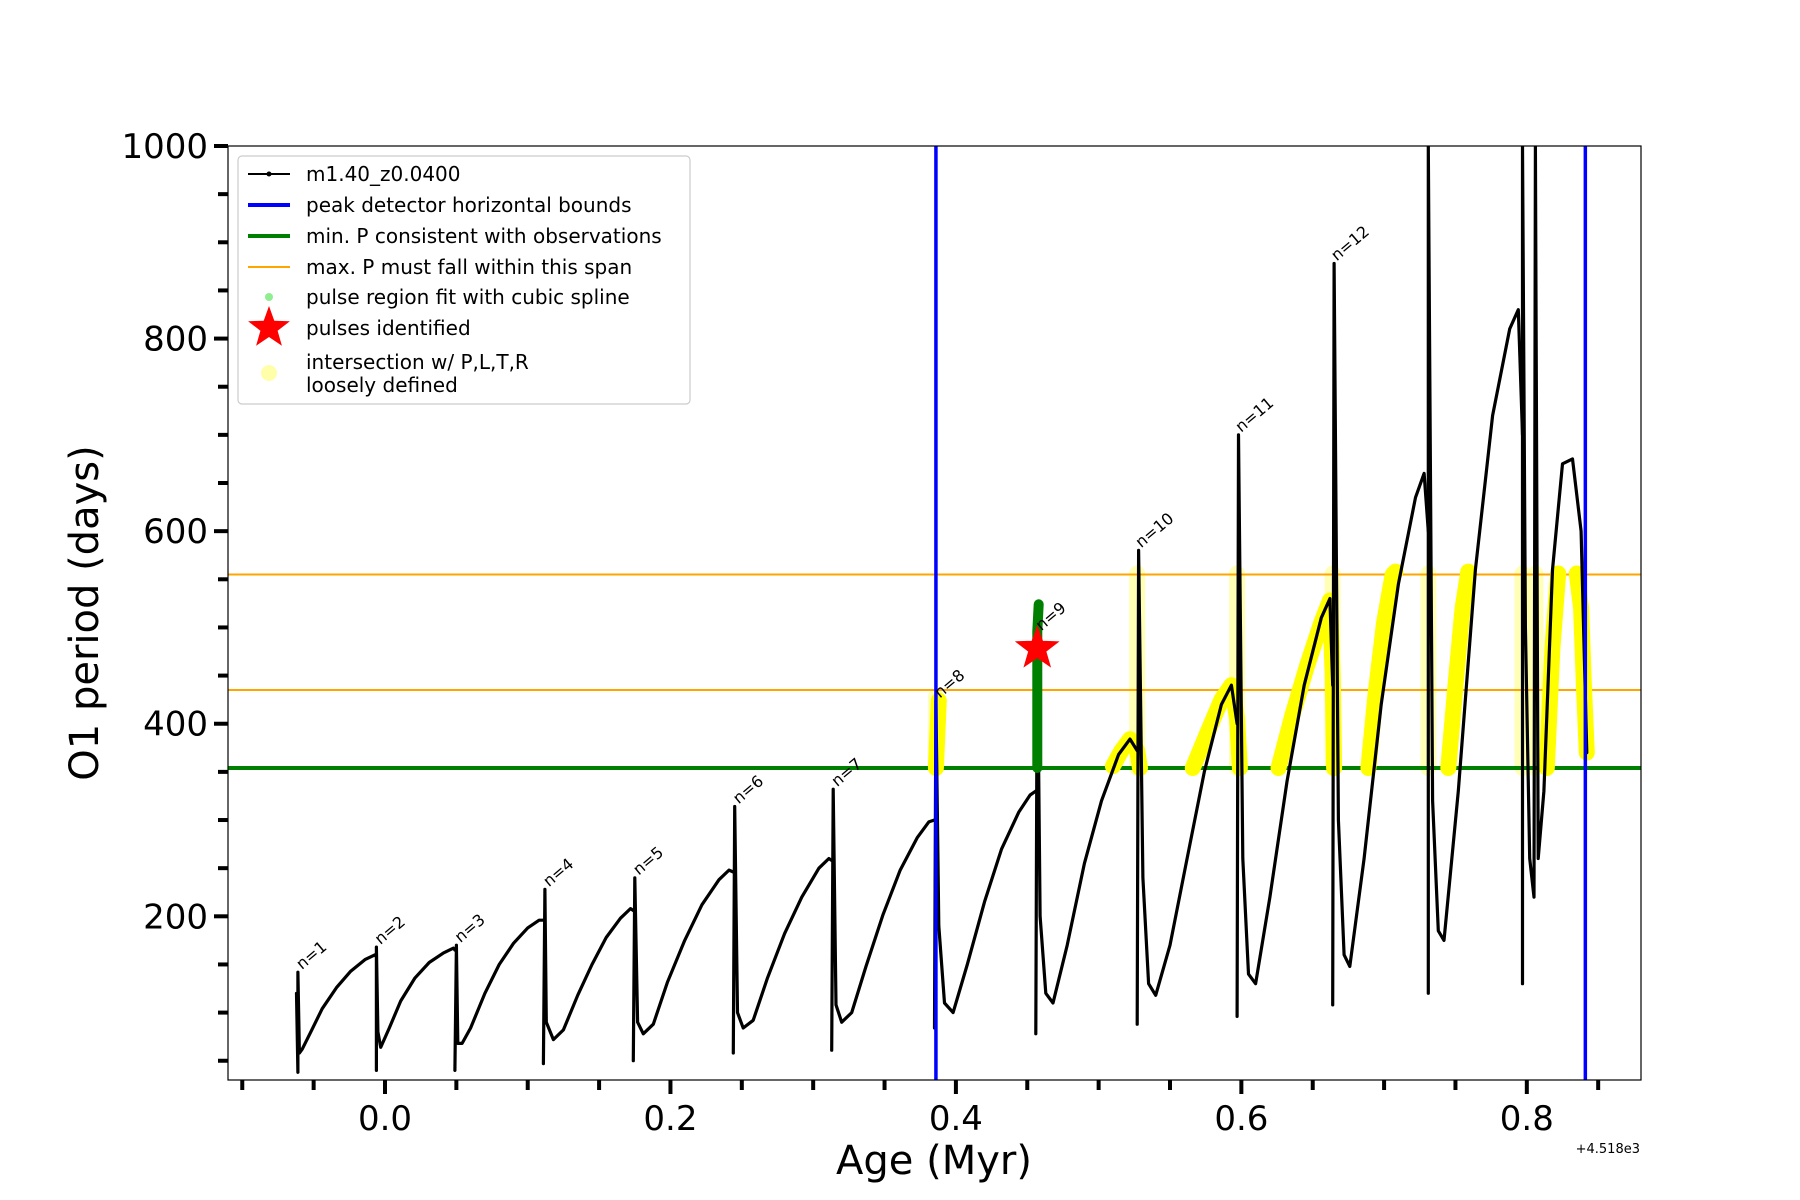 This screenshot has width=1800, height=1200. What do you see at coordinates (175, 340) in the screenshot?
I see `y-tick-label-3: 800` at bounding box center [175, 340].